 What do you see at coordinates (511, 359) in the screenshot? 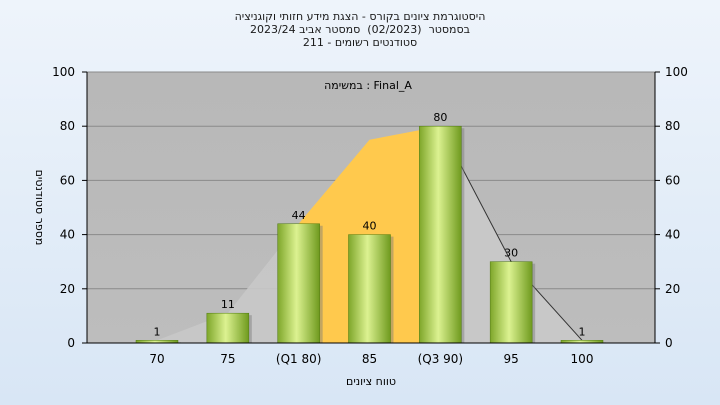
I see `x-tick-label: 95` at bounding box center [511, 359].